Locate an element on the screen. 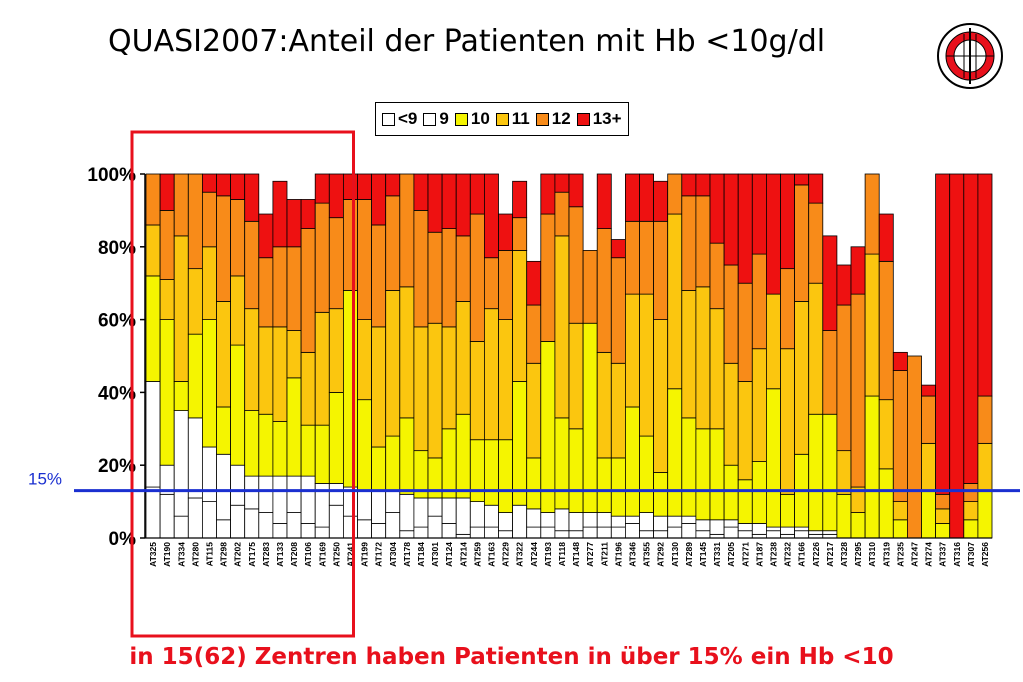  x-tick-label: AT172 is located at coordinates (379, 554).